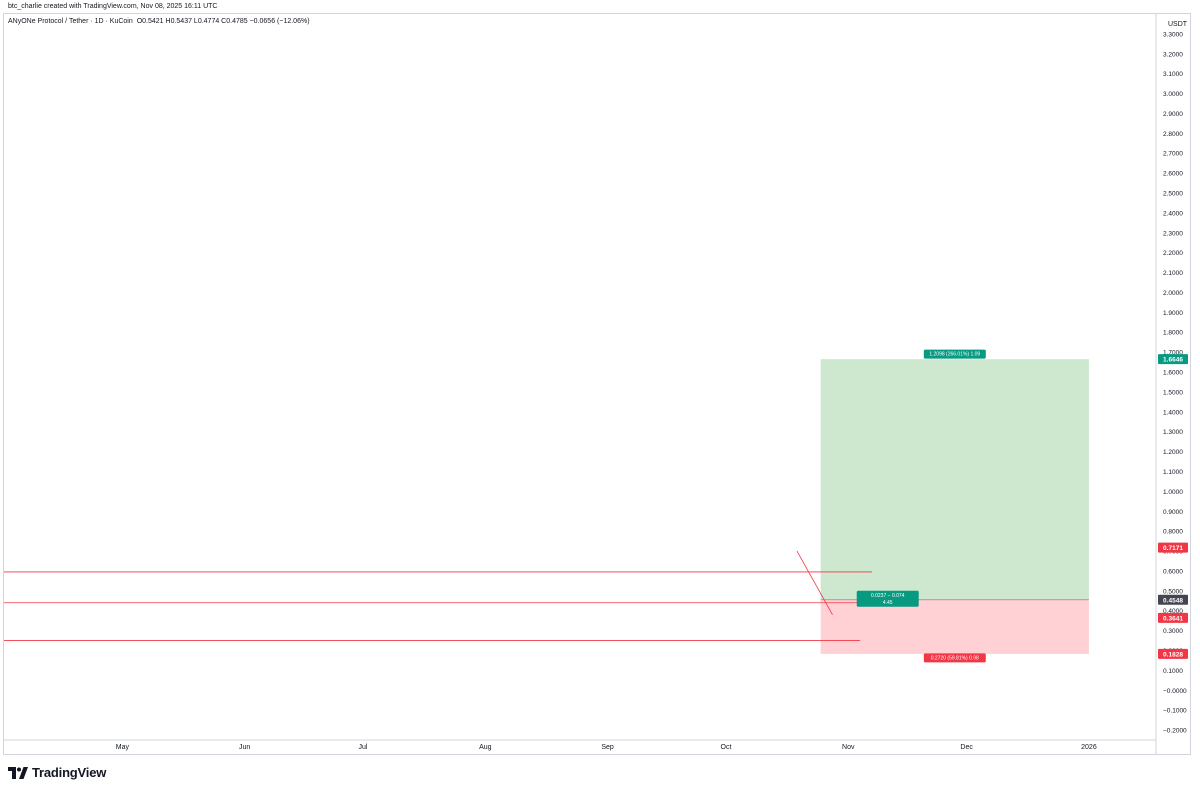 This screenshot has height=791, width=1200. I want to click on target-badge-text: 1.2098 (266.01%) 1.09, so click(954, 355).